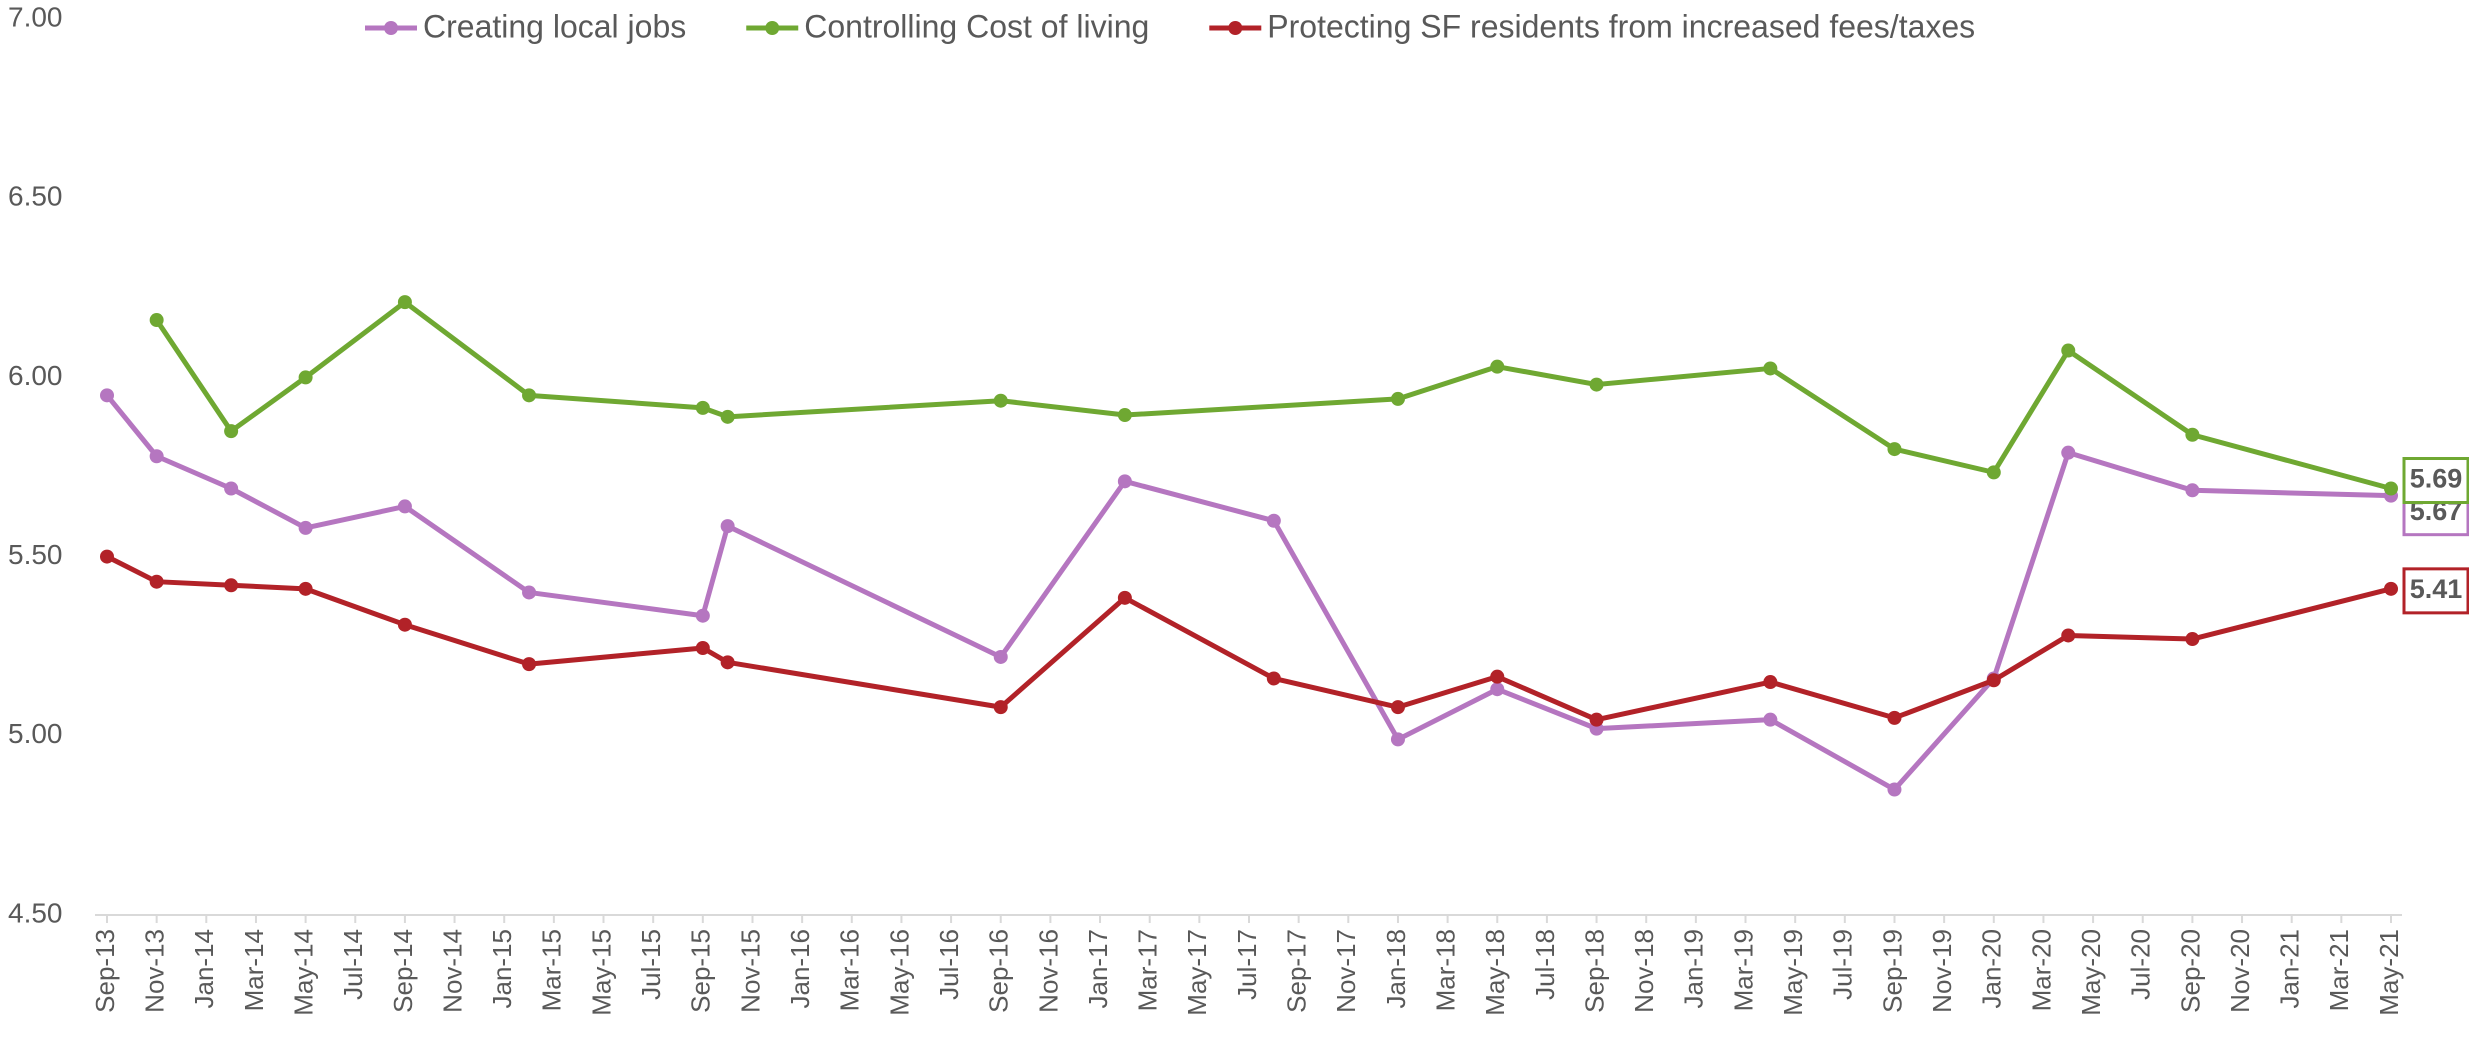 The image size is (2469, 1038). I want to click on x-tick-label: Jul-17, so click(1247, 964).